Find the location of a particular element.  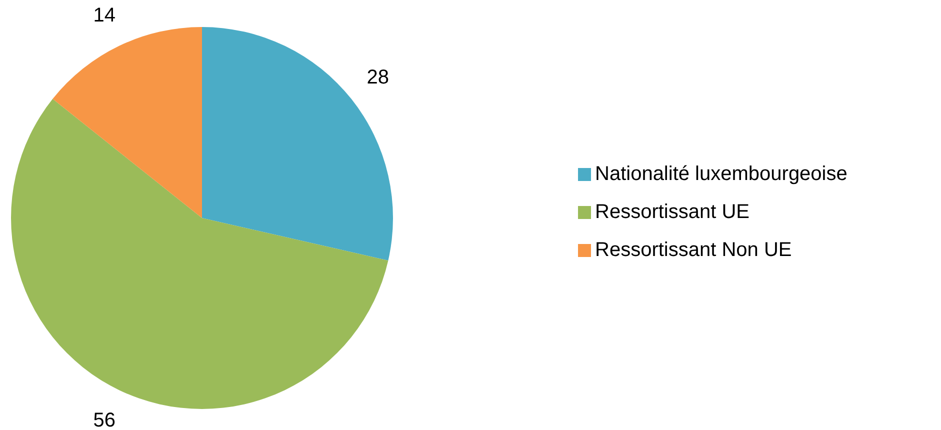

data-label: 56 is located at coordinates (104, 420).